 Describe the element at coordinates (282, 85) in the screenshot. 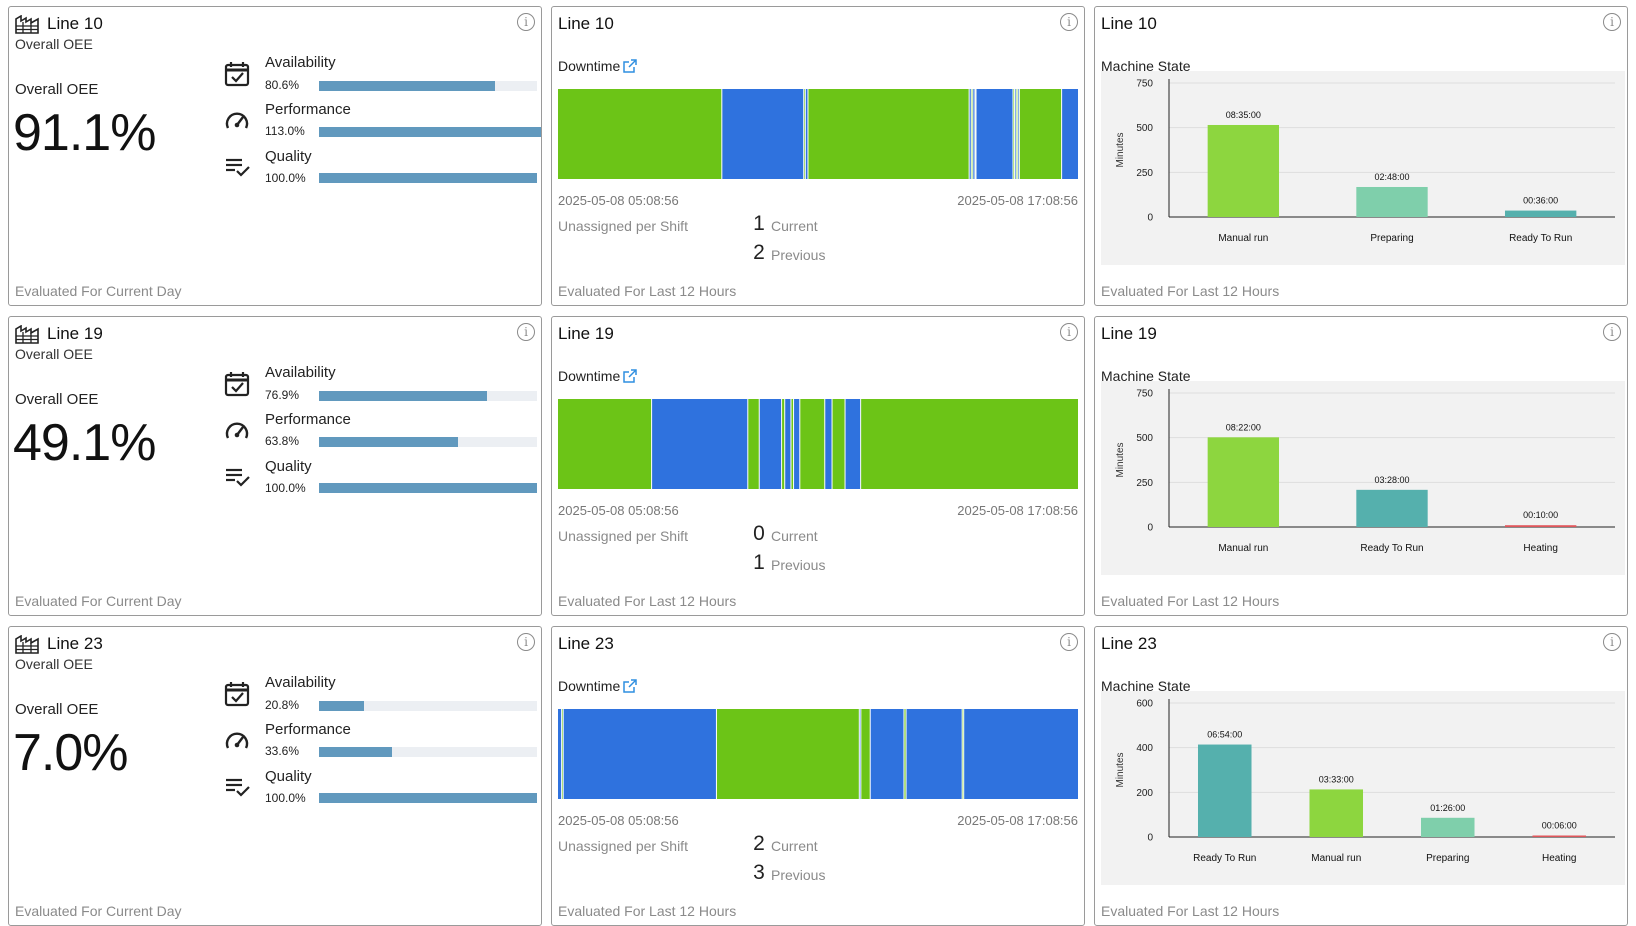

I see `availability-value: 80.6%` at that location.